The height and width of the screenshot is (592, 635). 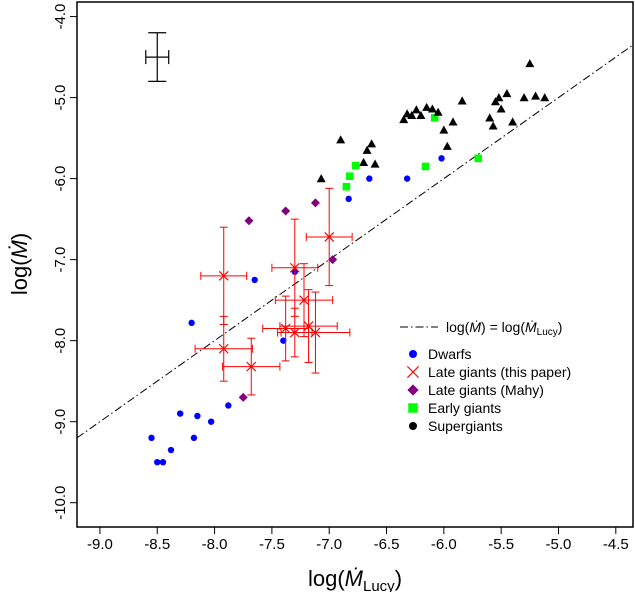 What do you see at coordinates (501, 544) in the screenshot?
I see `x-tick-label: -5.5` at bounding box center [501, 544].